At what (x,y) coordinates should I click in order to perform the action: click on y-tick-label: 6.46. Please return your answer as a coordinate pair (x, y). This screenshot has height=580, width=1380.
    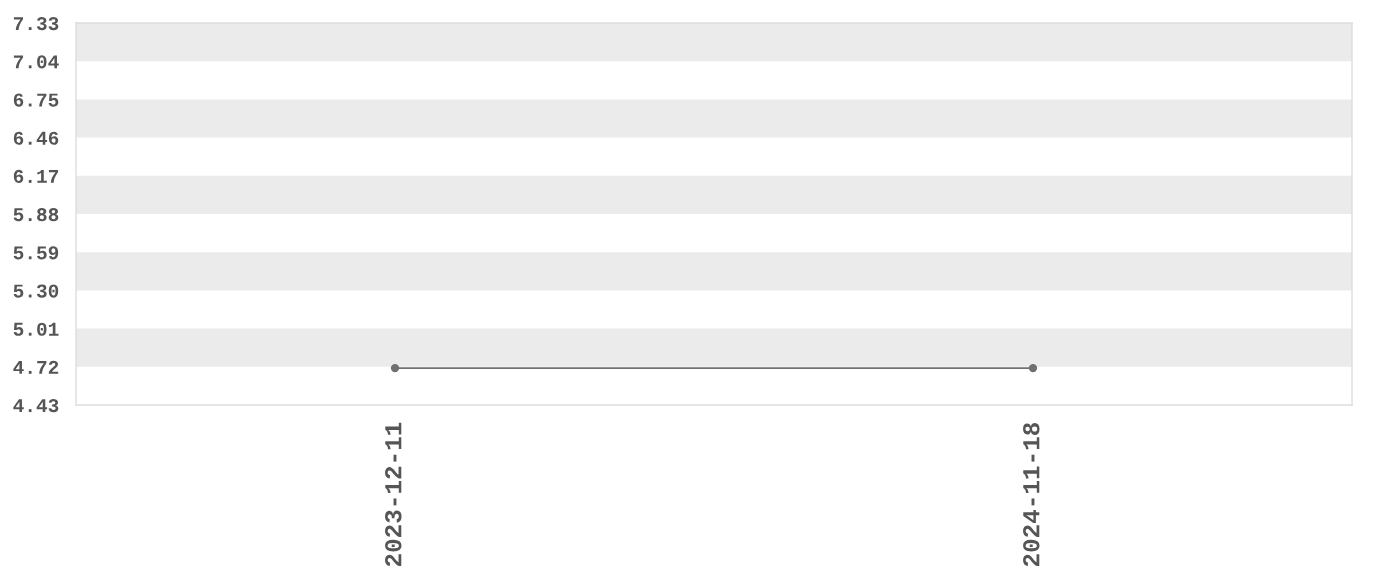
    Looking at the image, I should click on (36, 138).